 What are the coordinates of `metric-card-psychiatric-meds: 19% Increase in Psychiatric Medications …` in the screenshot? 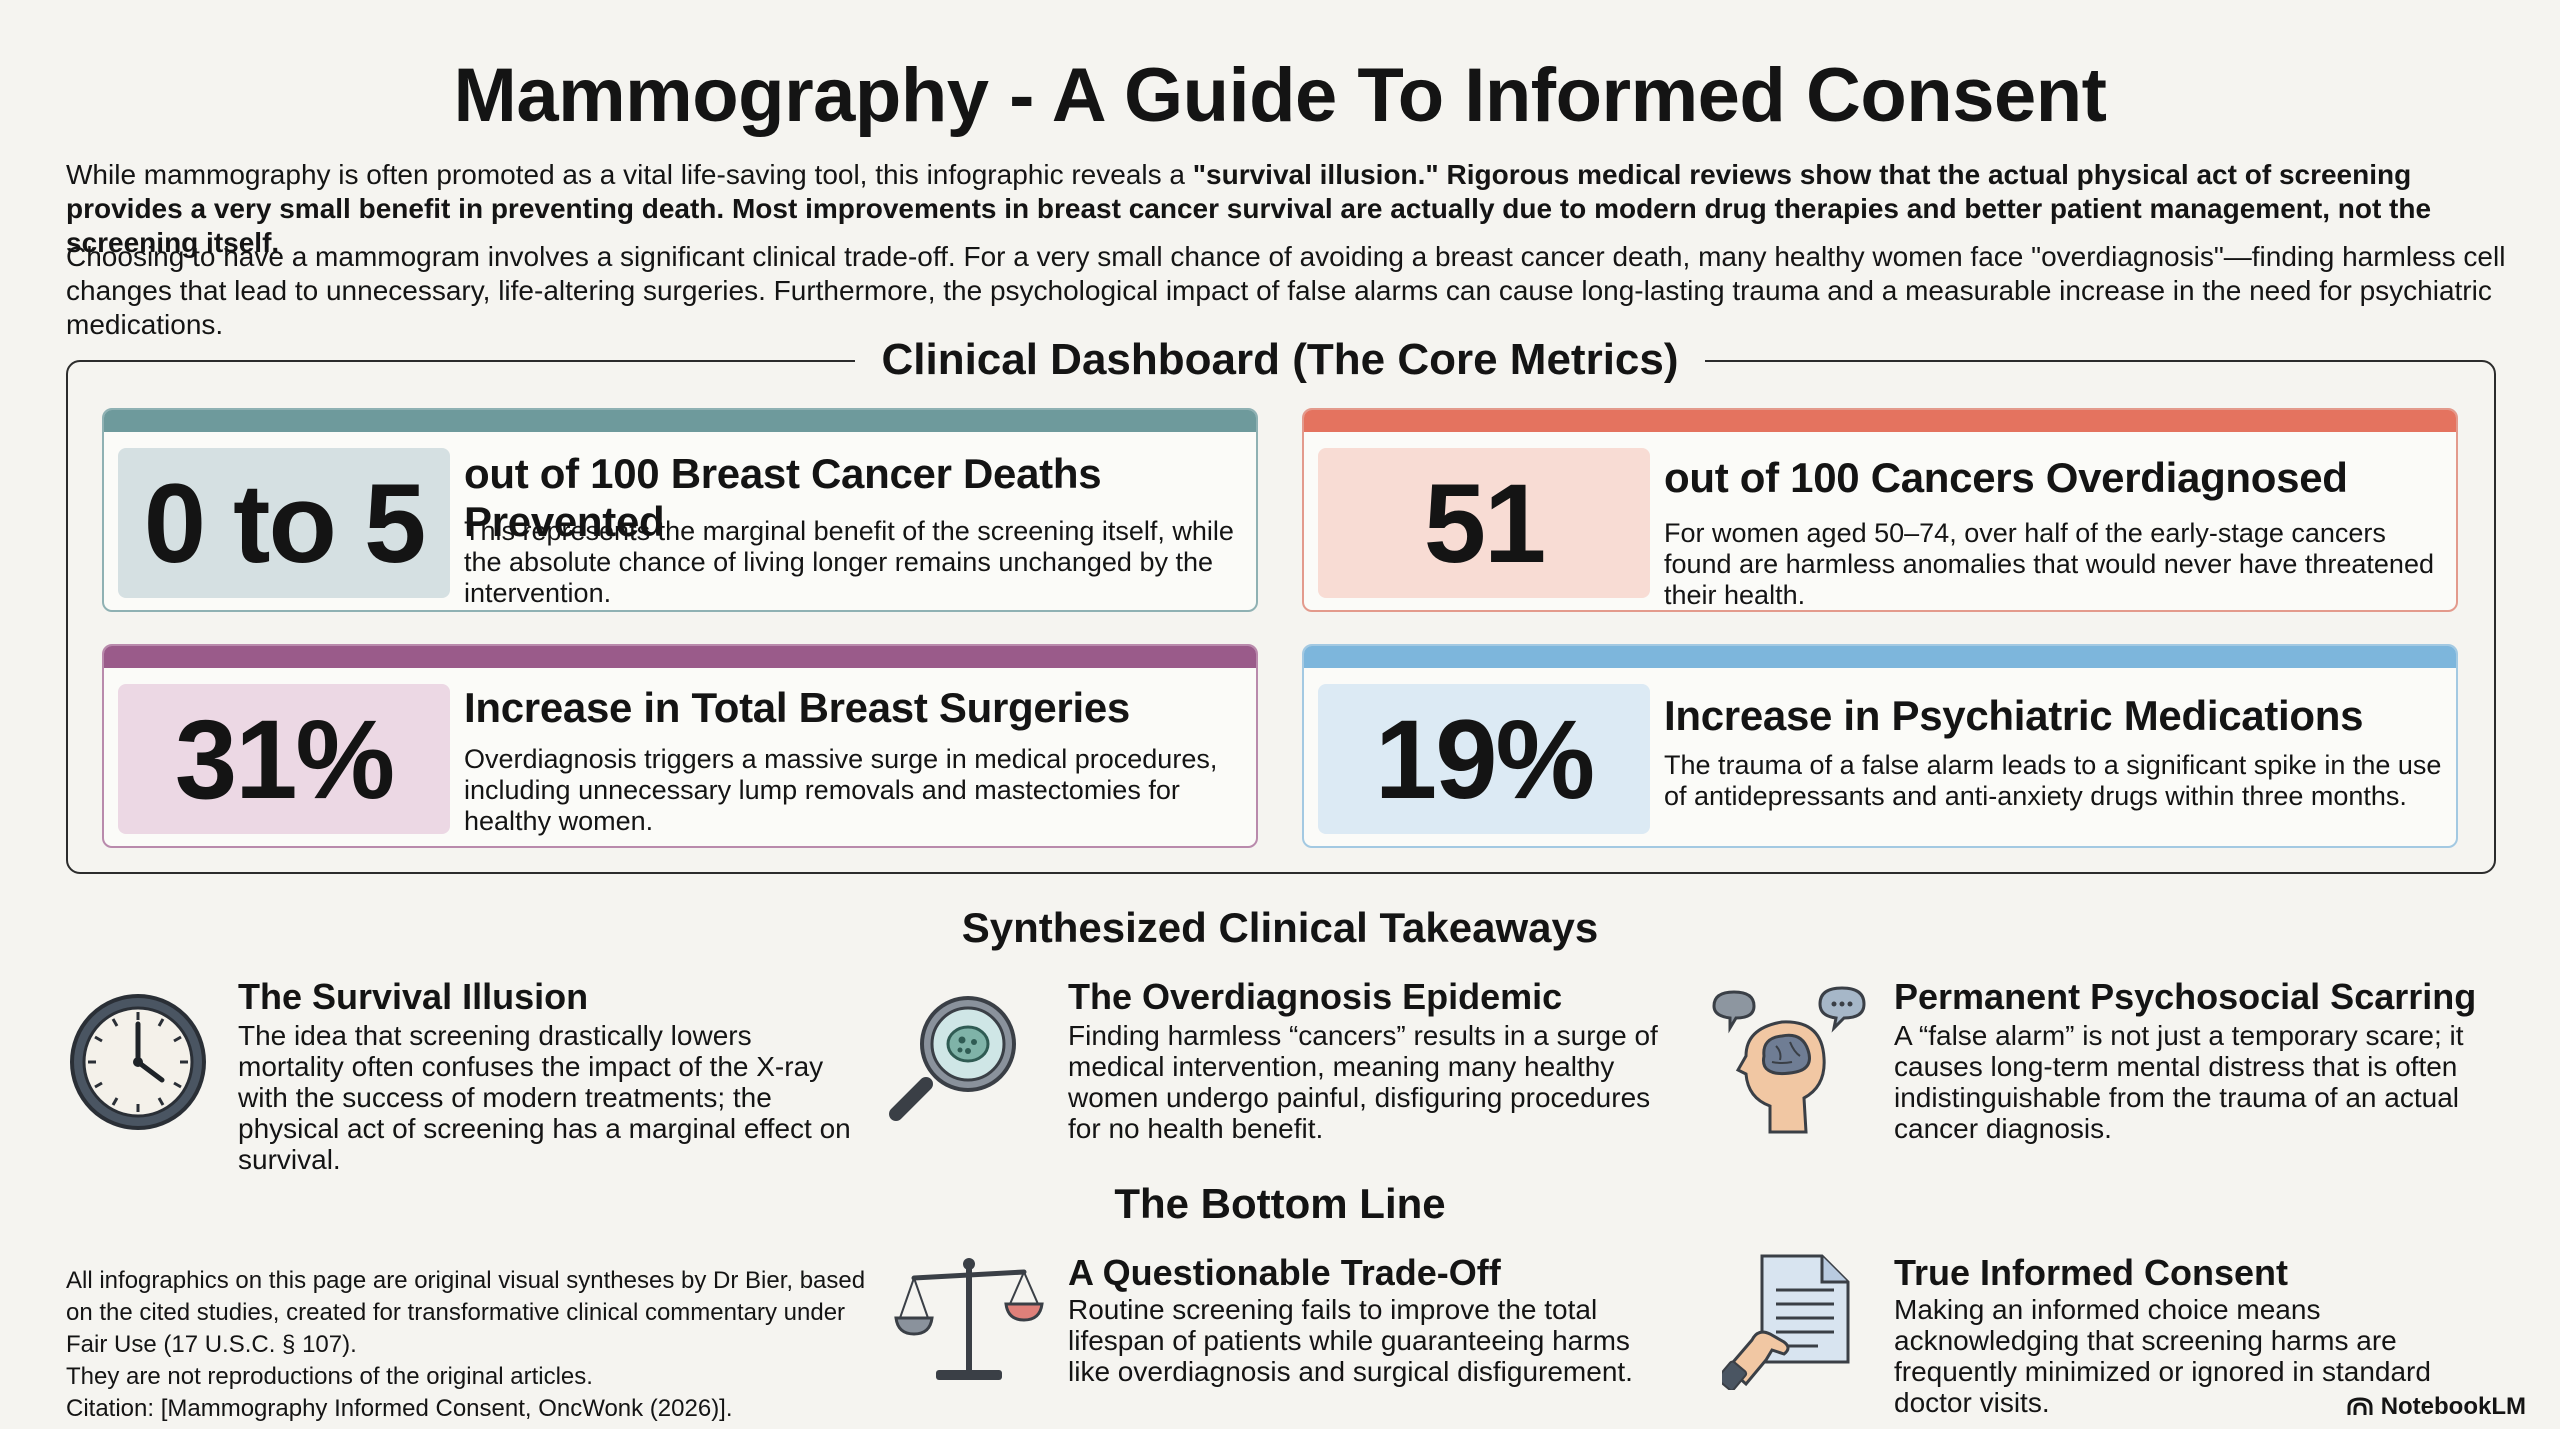 It's located at (1880, 746).